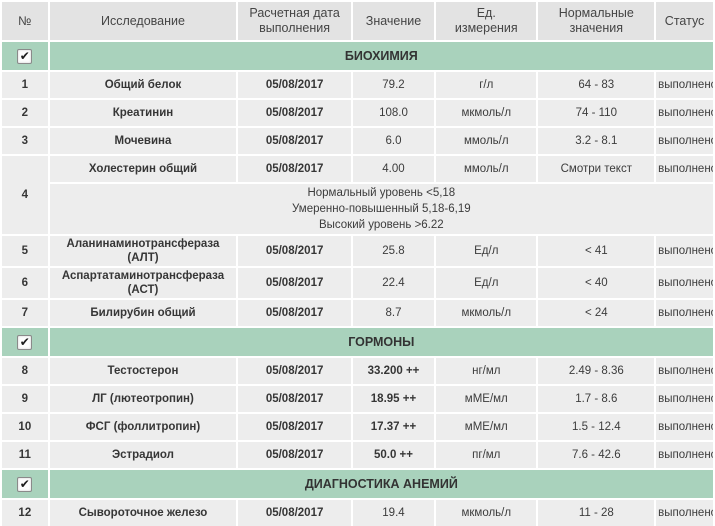  What do you see at coordinates (381, 209) in the screenshot?
I see `note-line: Умеренно-повышенный 5,18-6,19` at bounding box center [381, 209].